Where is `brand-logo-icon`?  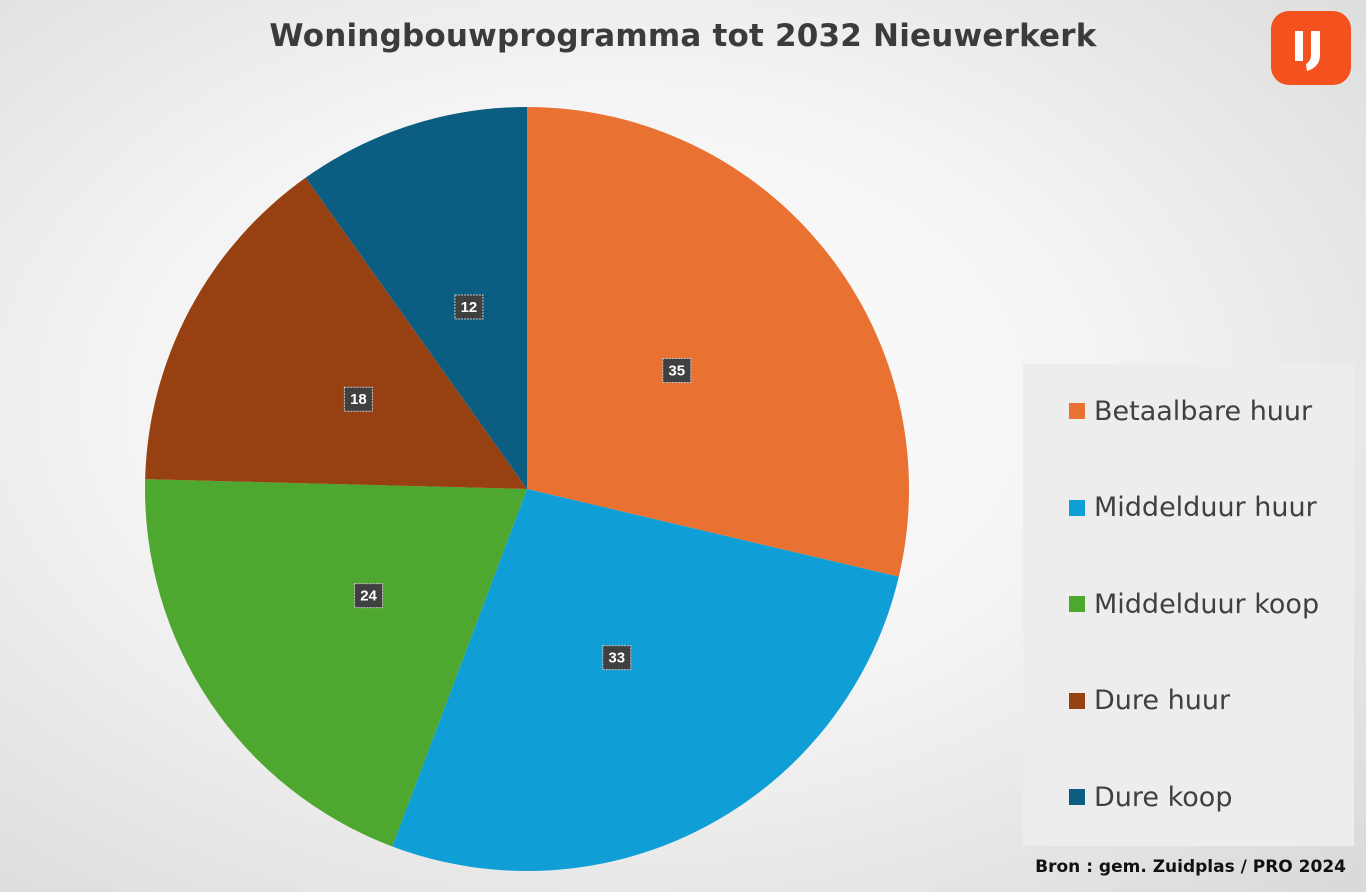 brand-logo-icon is located at coordinates (1311, 48).